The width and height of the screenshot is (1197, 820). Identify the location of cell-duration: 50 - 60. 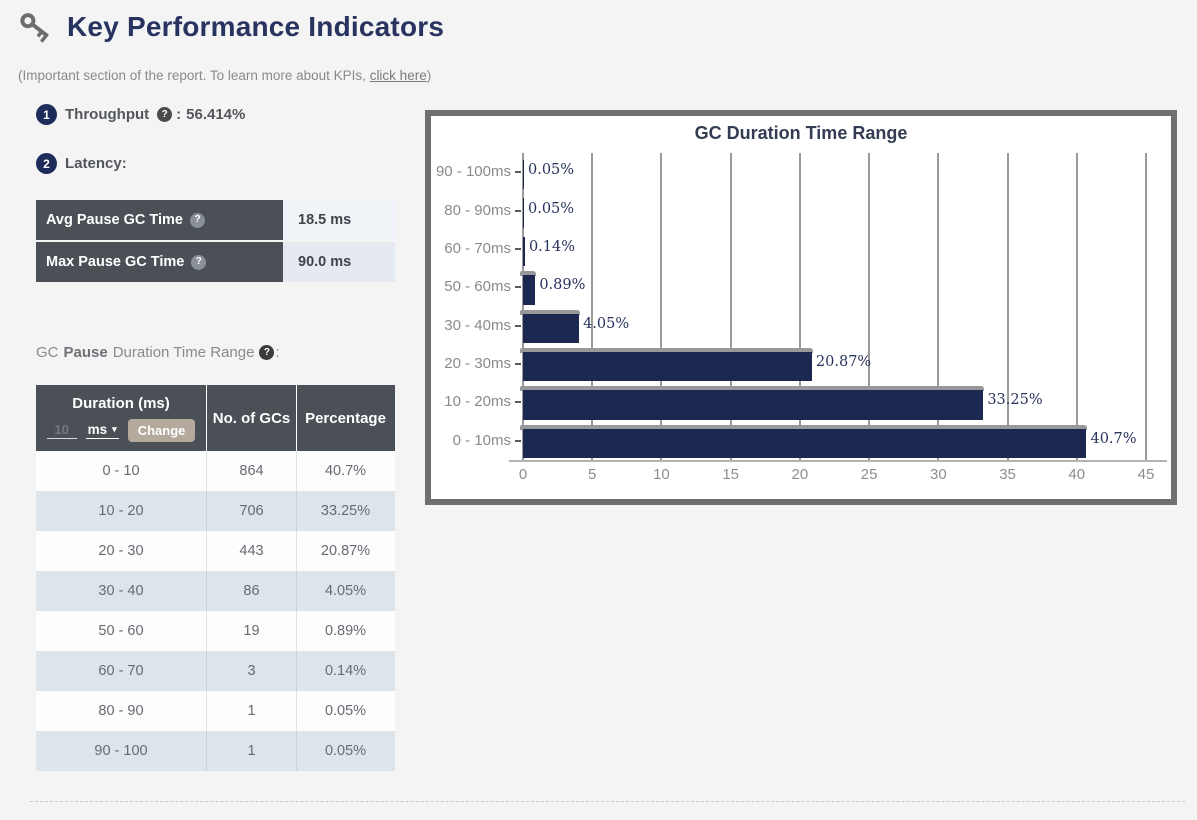
(121, 631).